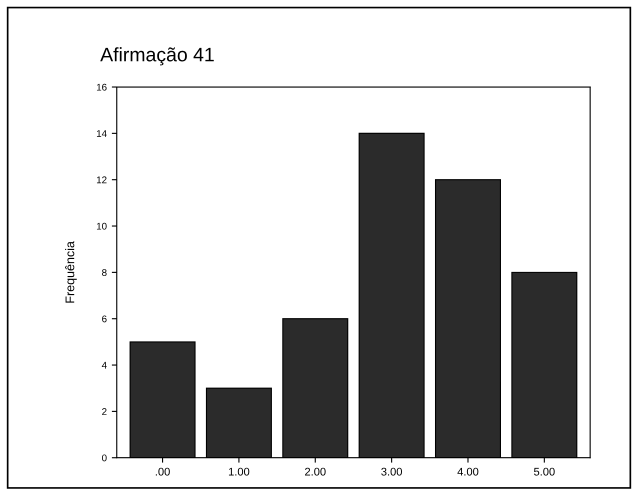 The image size is (638, 503). Describe the element at coordinates (315, 472) in the screenshot. I see `x-tick-label: 2.00` at that location.